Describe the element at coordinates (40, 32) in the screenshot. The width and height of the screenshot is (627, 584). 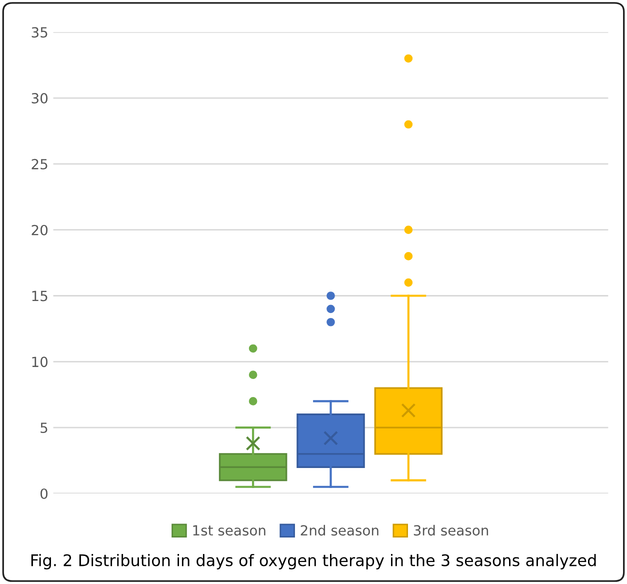
I see `y-tick-label: 35` at that location.